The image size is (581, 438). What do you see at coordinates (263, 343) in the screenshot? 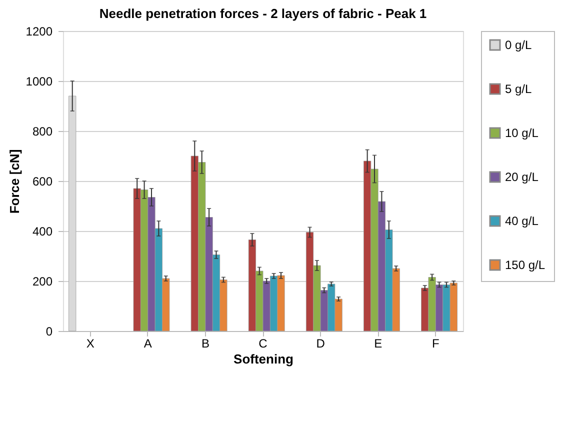
I see `x-tick-label: C` at bounding box center [263, 343].